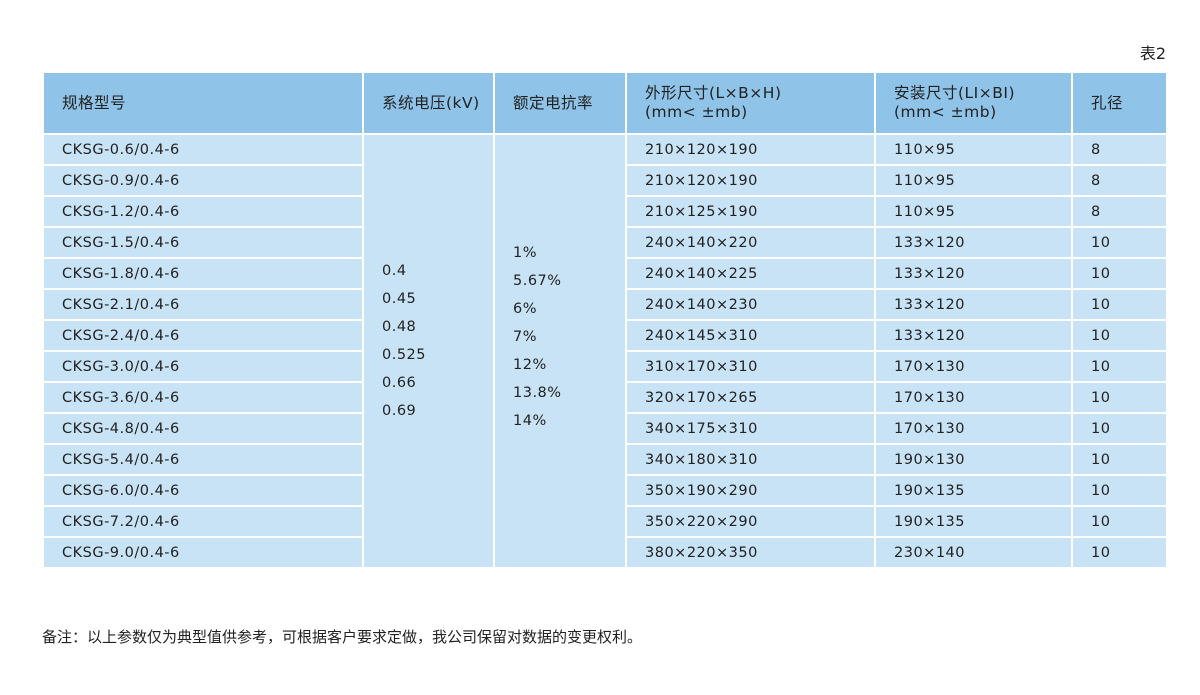 The image size is (1200, 695). Describe the element at coordinates (342, 637) in the screenshot. I see `footnote: 备注：以上参数仅为典型值供参考，可根据客户要求定做，我公司保留对数据的变更权利。` at that location.